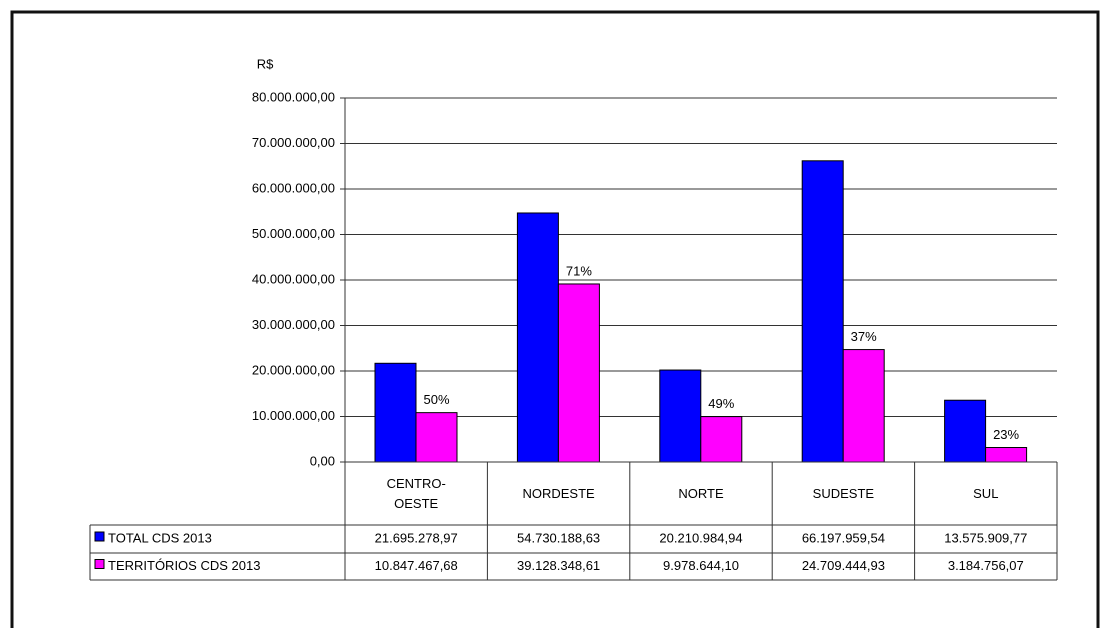 The height and width of the screenshot is (628, 1110). I want to click on y-tick-label: 80.000.000,00, so click(293, 96).